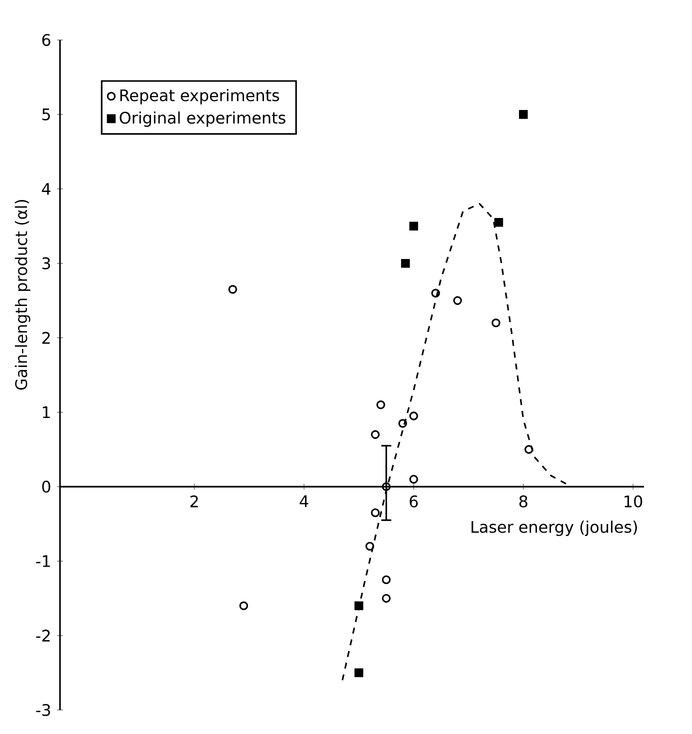 This screenshot has height=734, width=692. I want to click on x-tick-label: 8, so click(523, 501).